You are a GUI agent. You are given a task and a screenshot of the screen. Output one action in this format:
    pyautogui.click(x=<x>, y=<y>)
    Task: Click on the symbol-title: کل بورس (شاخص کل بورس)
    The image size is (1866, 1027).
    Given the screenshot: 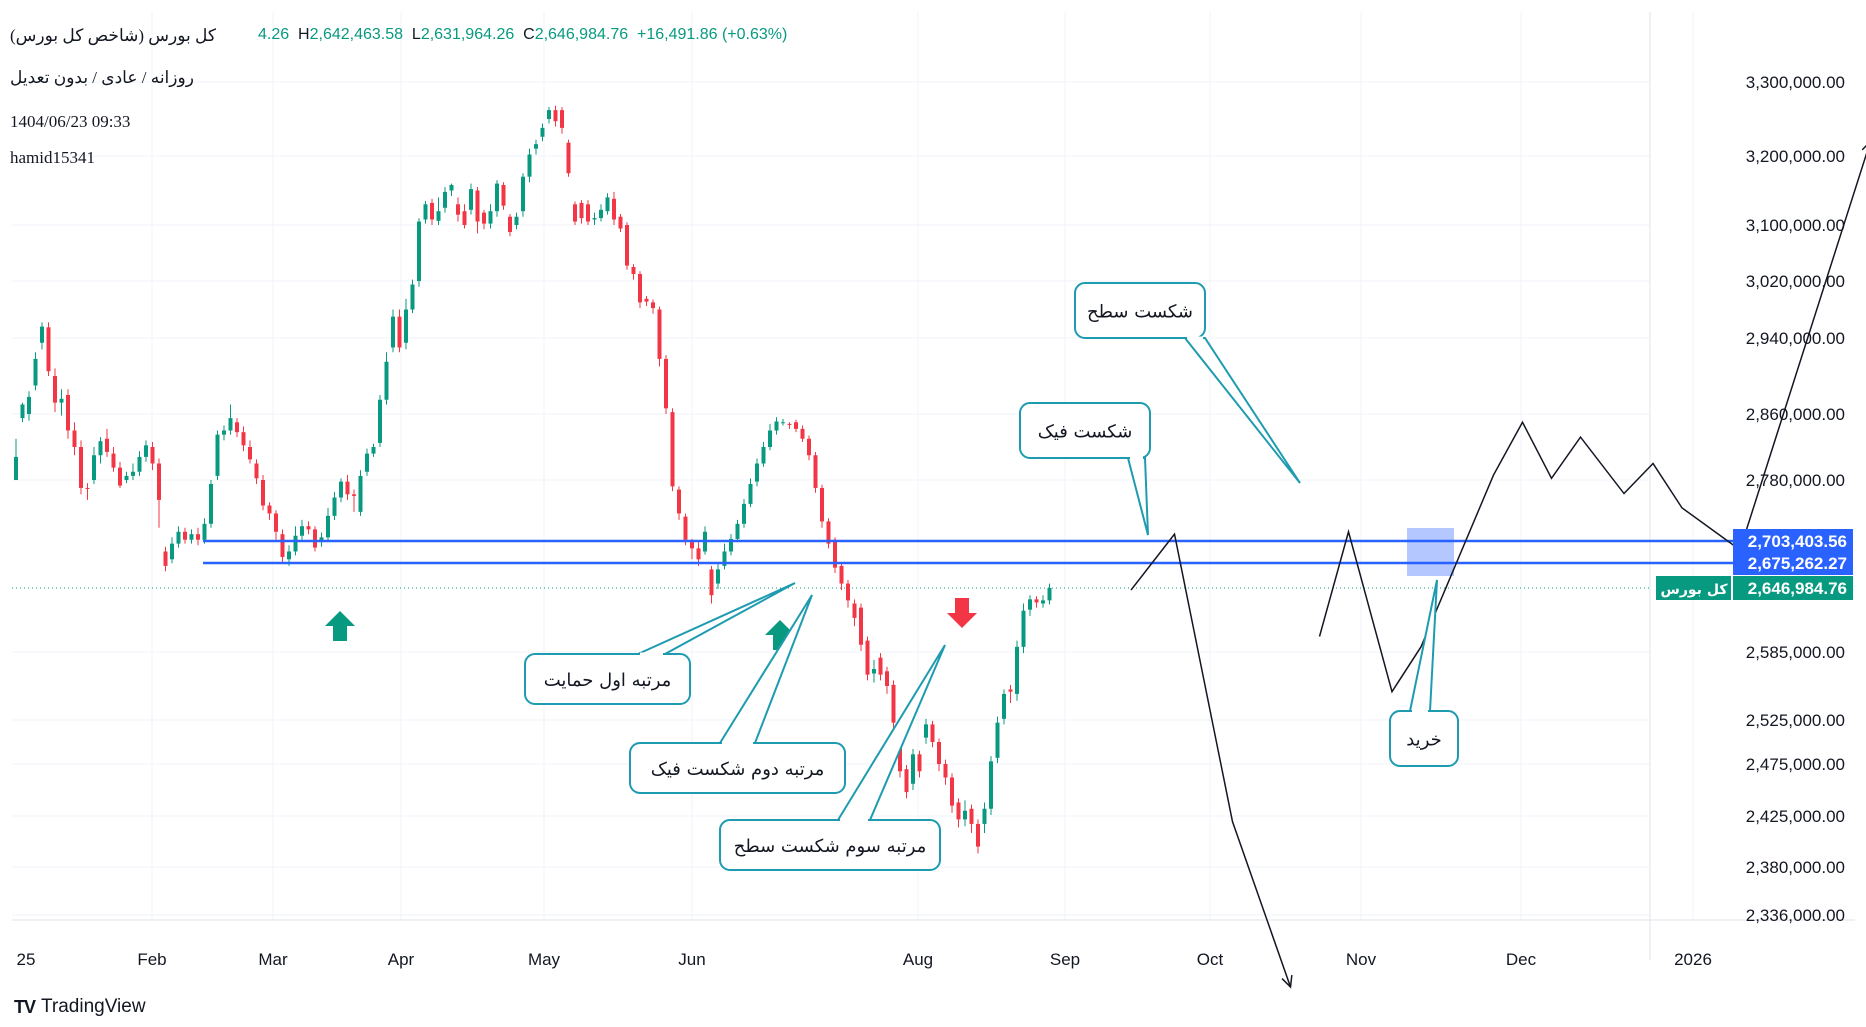 What is the action you would take?
    pyautogui.click(x=113, y=35)
    